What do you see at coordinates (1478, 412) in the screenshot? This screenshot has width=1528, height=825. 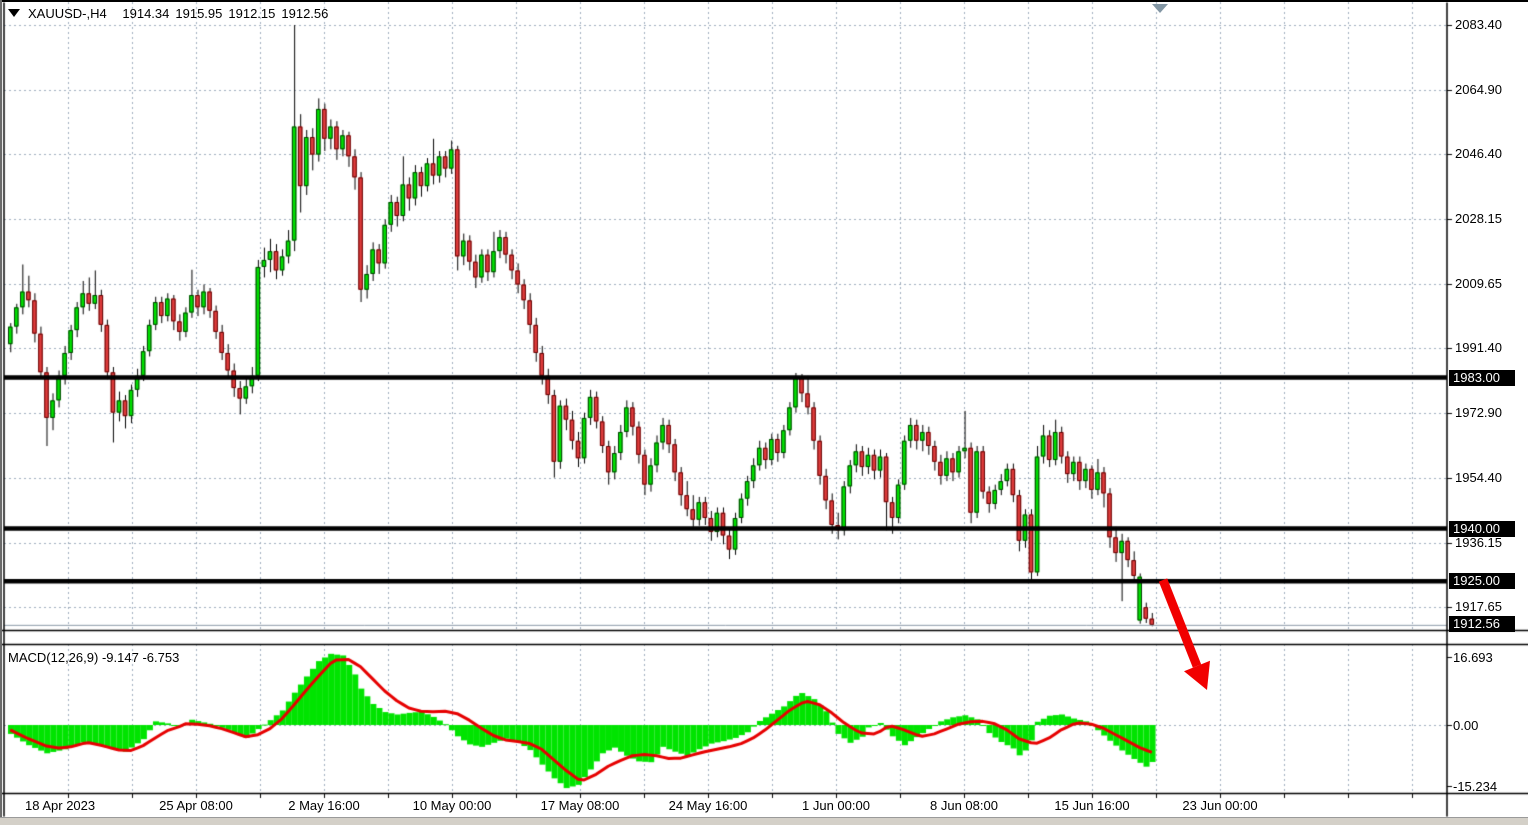 I see `price-axis-label: 1972.90` at bounding box center [1478, 412].